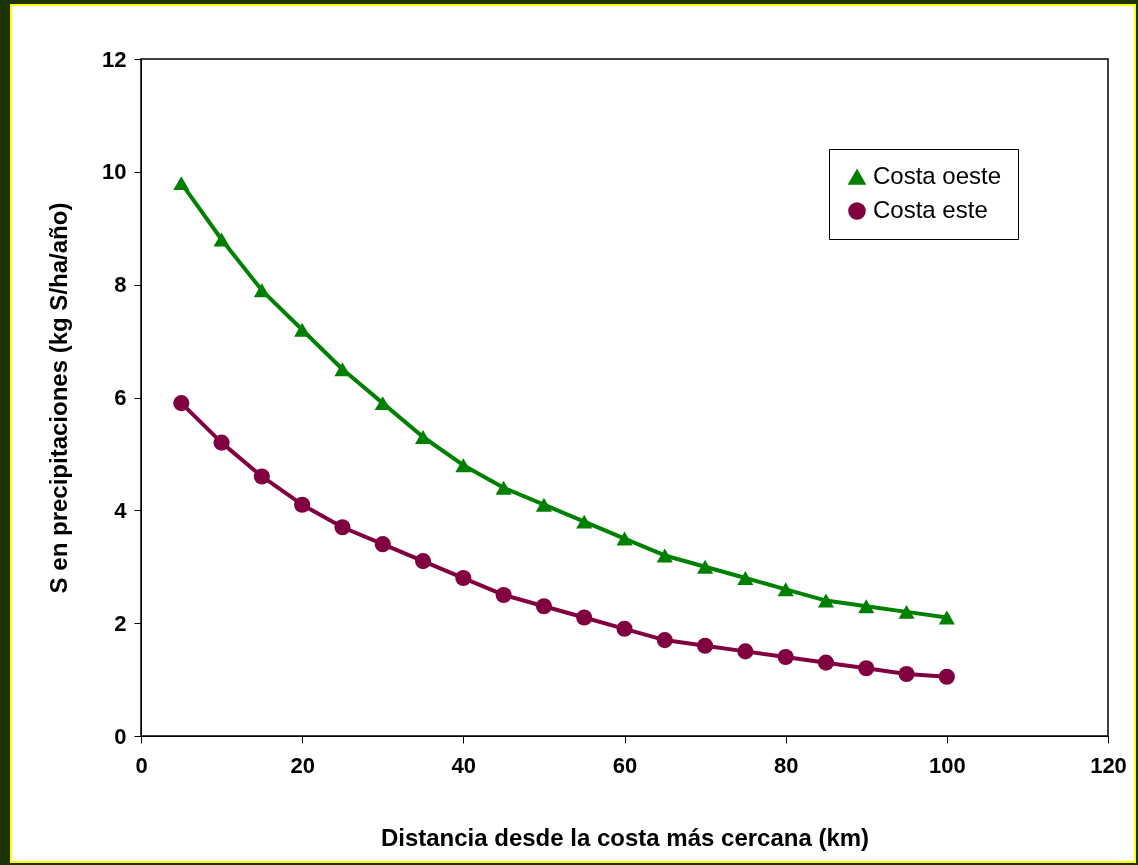  What do you see at coordinates (625, 765) in the screenshot?
I see `x-tick-label: 60` at bounding box center [625, 765].